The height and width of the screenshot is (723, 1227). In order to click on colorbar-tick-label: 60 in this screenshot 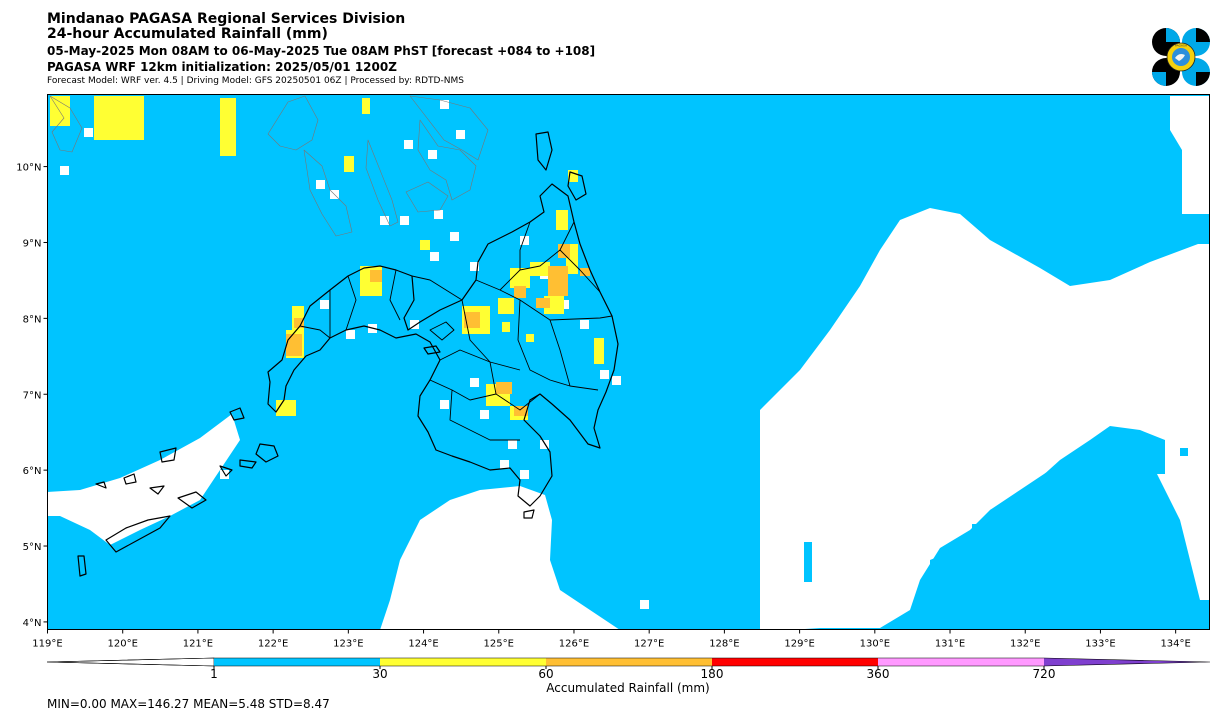, I will do `click(545, 674)`.